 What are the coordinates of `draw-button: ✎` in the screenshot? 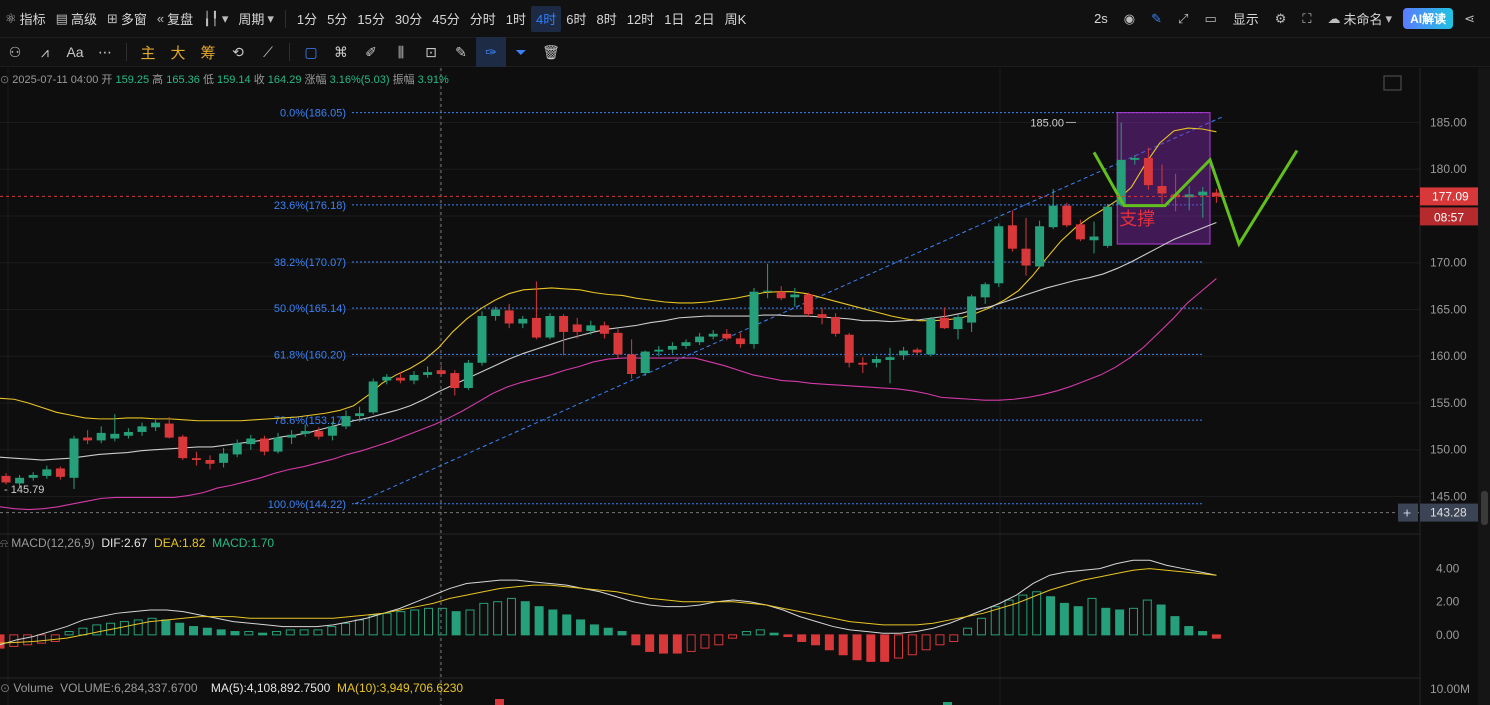 It's located at (1156, 19).